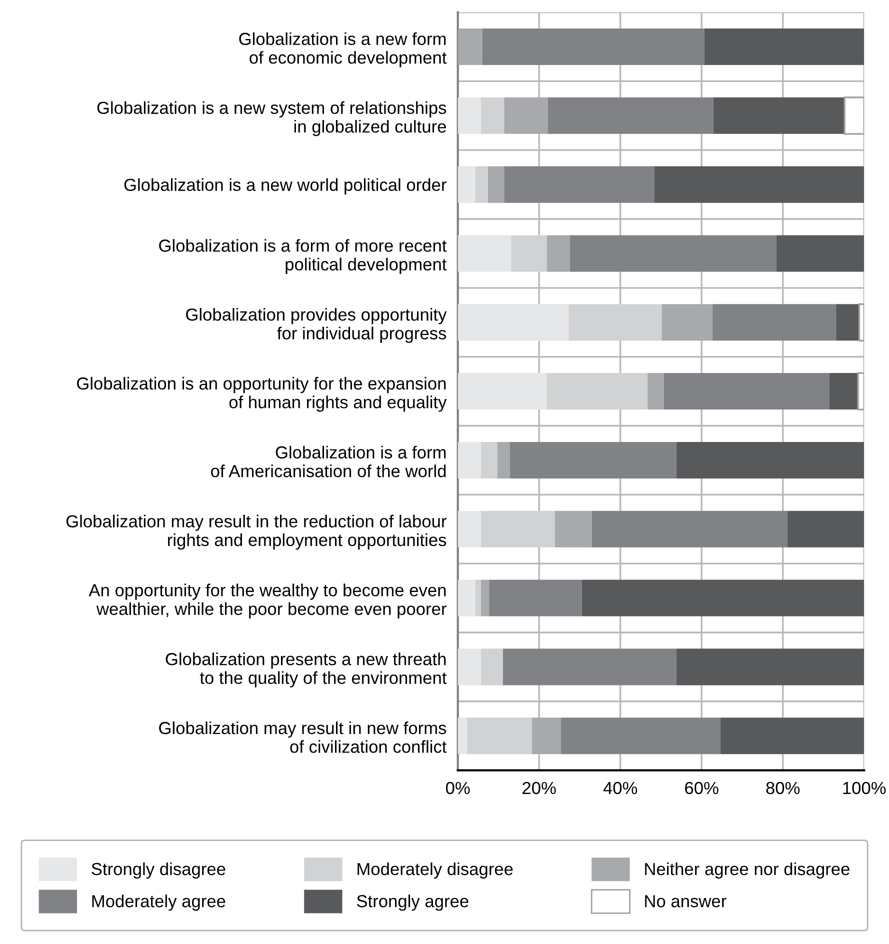  Describe the element at coordinates (159, 870) in the screenshot. I see `legend-label: Strongly disagree` at that location.